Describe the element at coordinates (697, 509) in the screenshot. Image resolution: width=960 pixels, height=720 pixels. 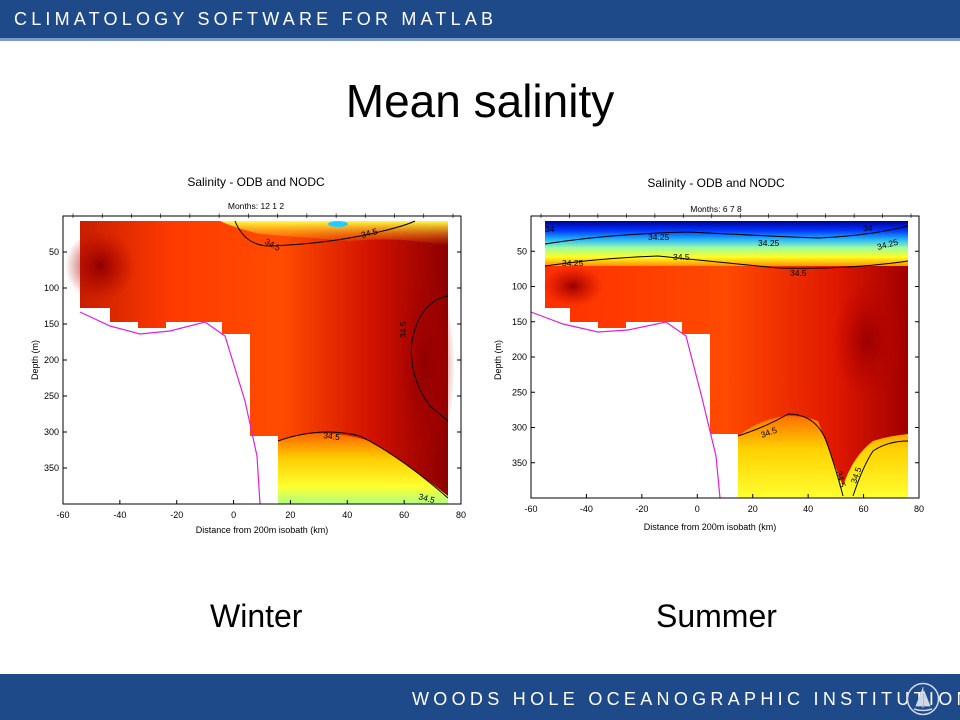
I see `summer-x-tick-label: 0` at that location.